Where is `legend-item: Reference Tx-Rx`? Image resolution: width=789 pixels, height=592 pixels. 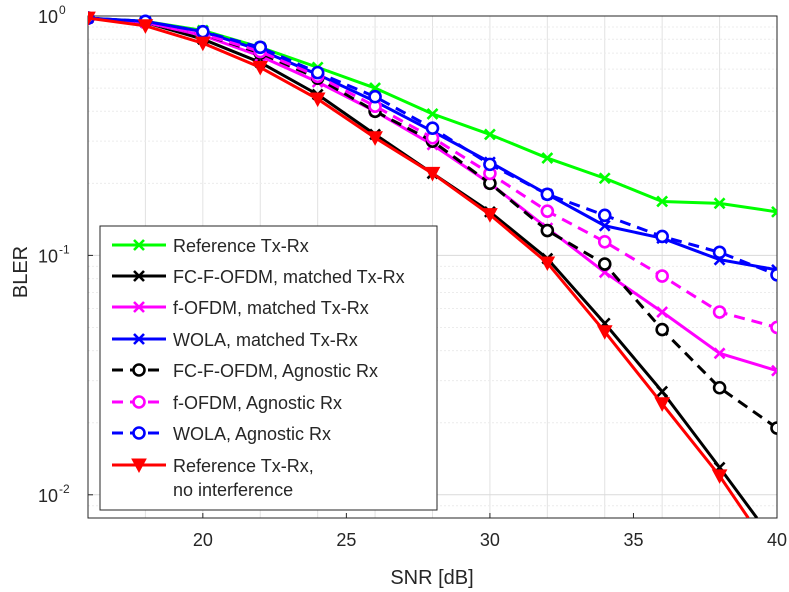 legend-item: Reference Tx-Rx is located at coordinates (210, 246).